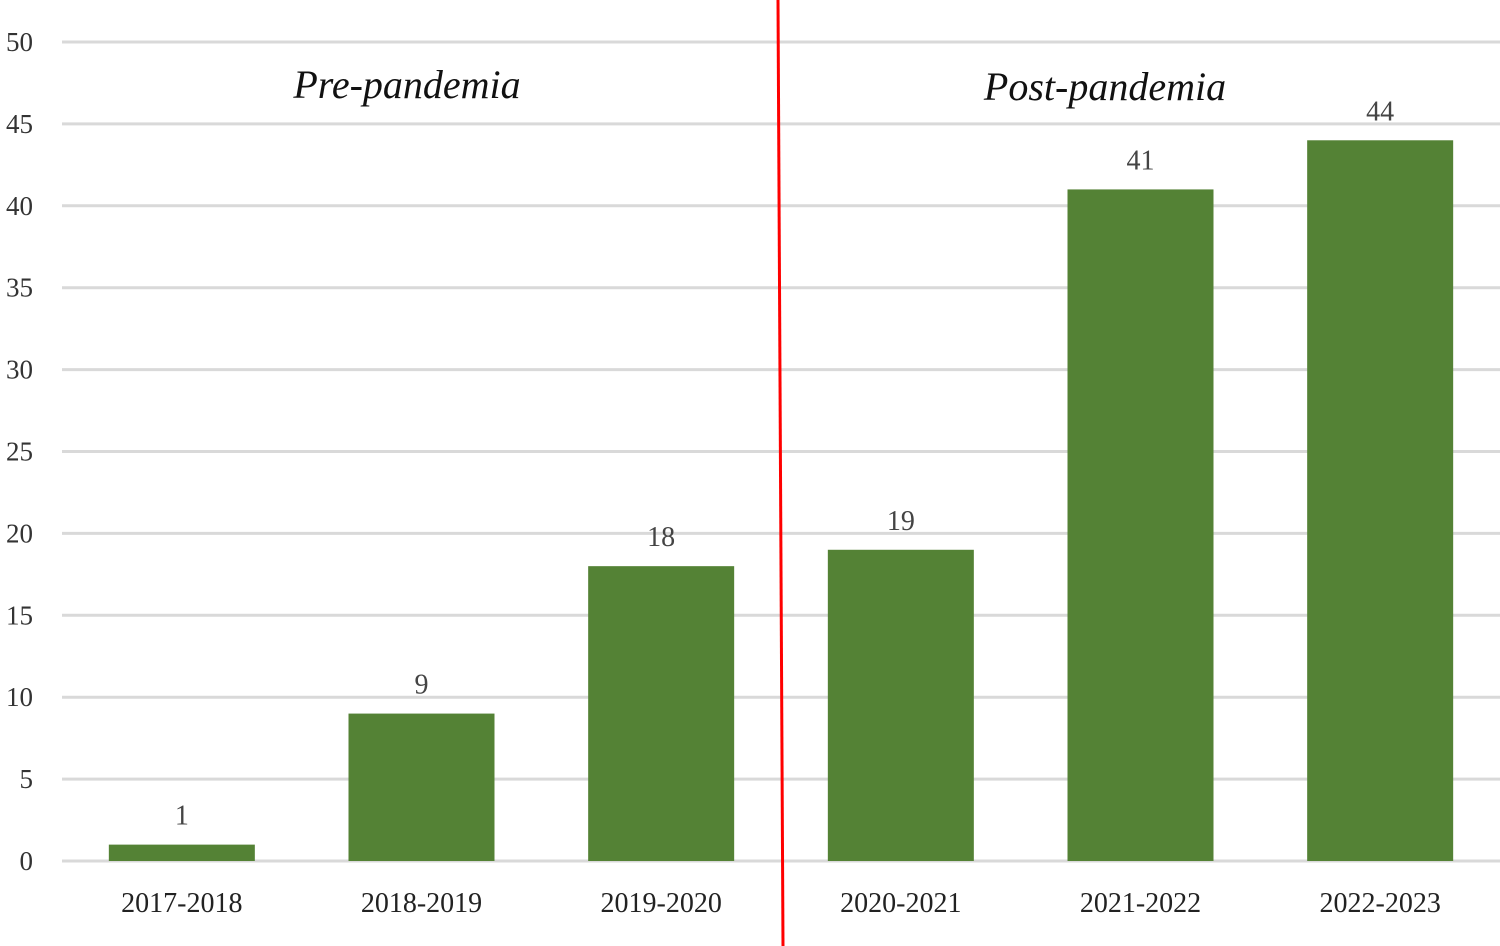 The image size is (1500, 946). What do you see at coordinates (1380, 111) in the screenshot?
I see `data-label: 44` at bounding box center [1380, 111].